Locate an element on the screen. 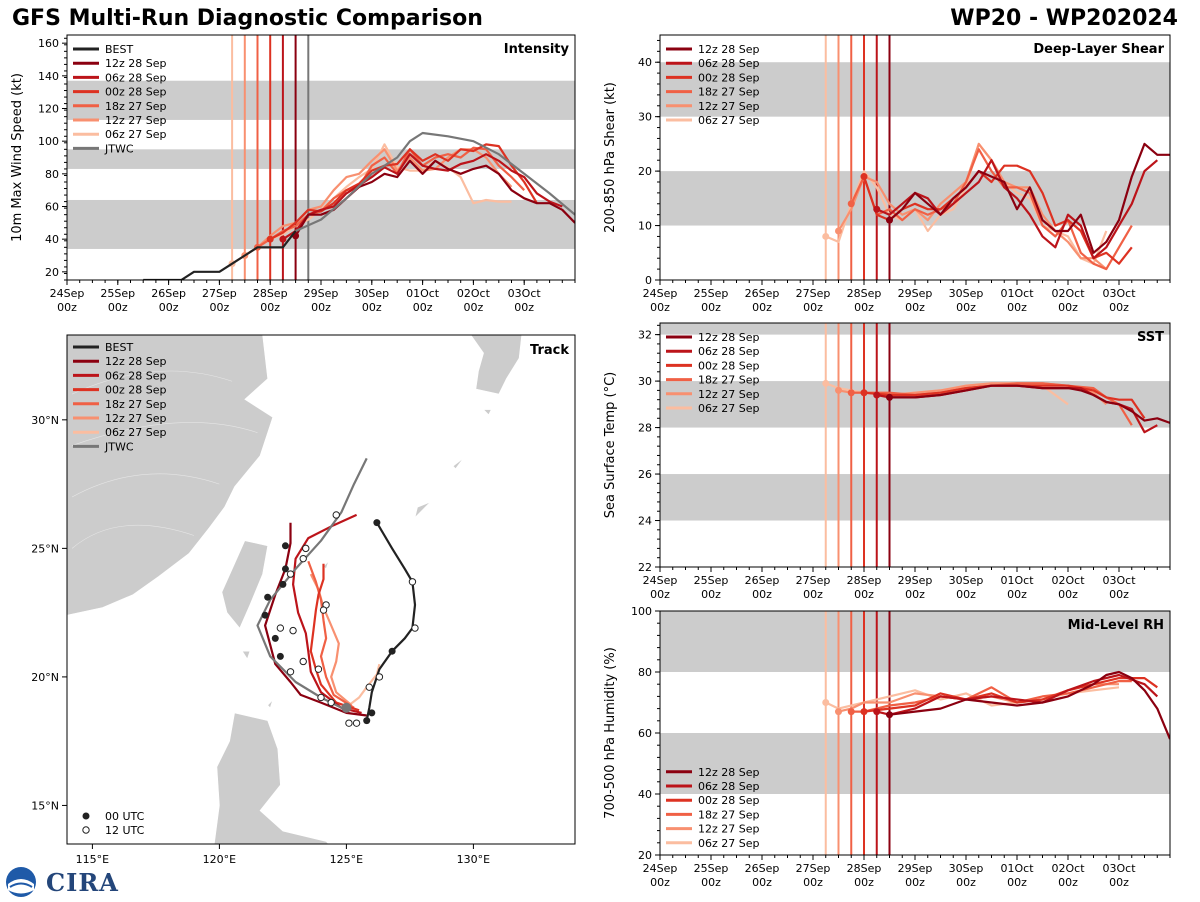 This screenshot has width=1200, height=902. track-line-12z-28-sep is located at coordinates (315, 619).